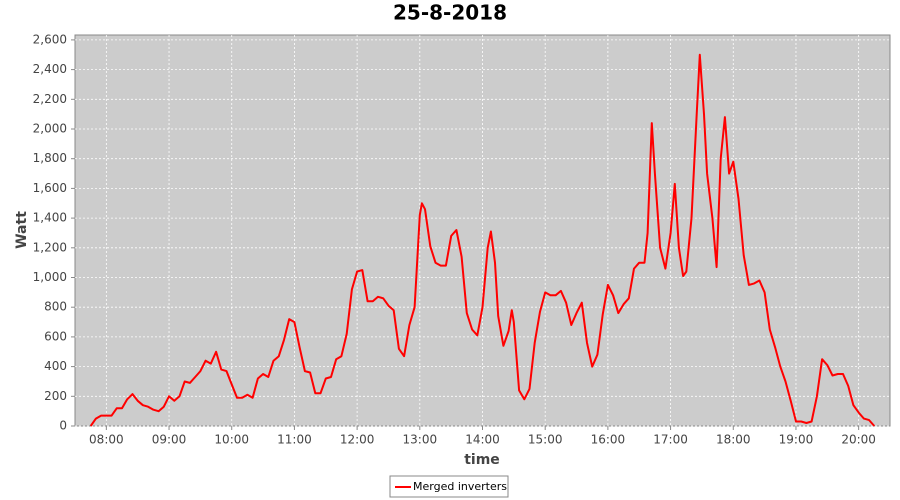 Image resolution: width=900 pixels, height=500 pixels. Describe the element at coordinates (169, 440) in the screenshot. I see `x-tick-label: 09:00` at that location.